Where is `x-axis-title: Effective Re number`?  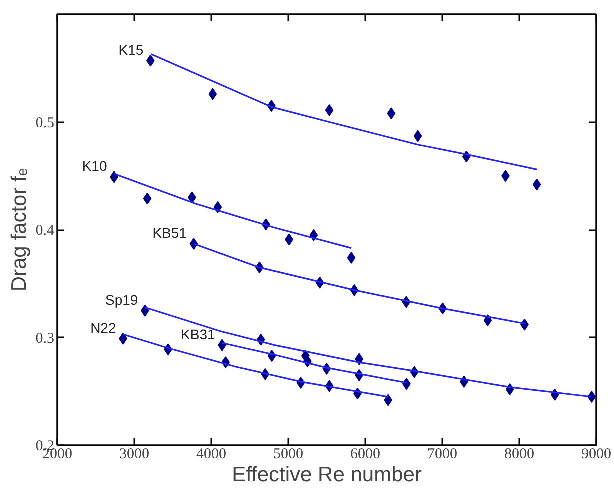
x-axis-title: Effective Re number is located at coordinates (327, 475).